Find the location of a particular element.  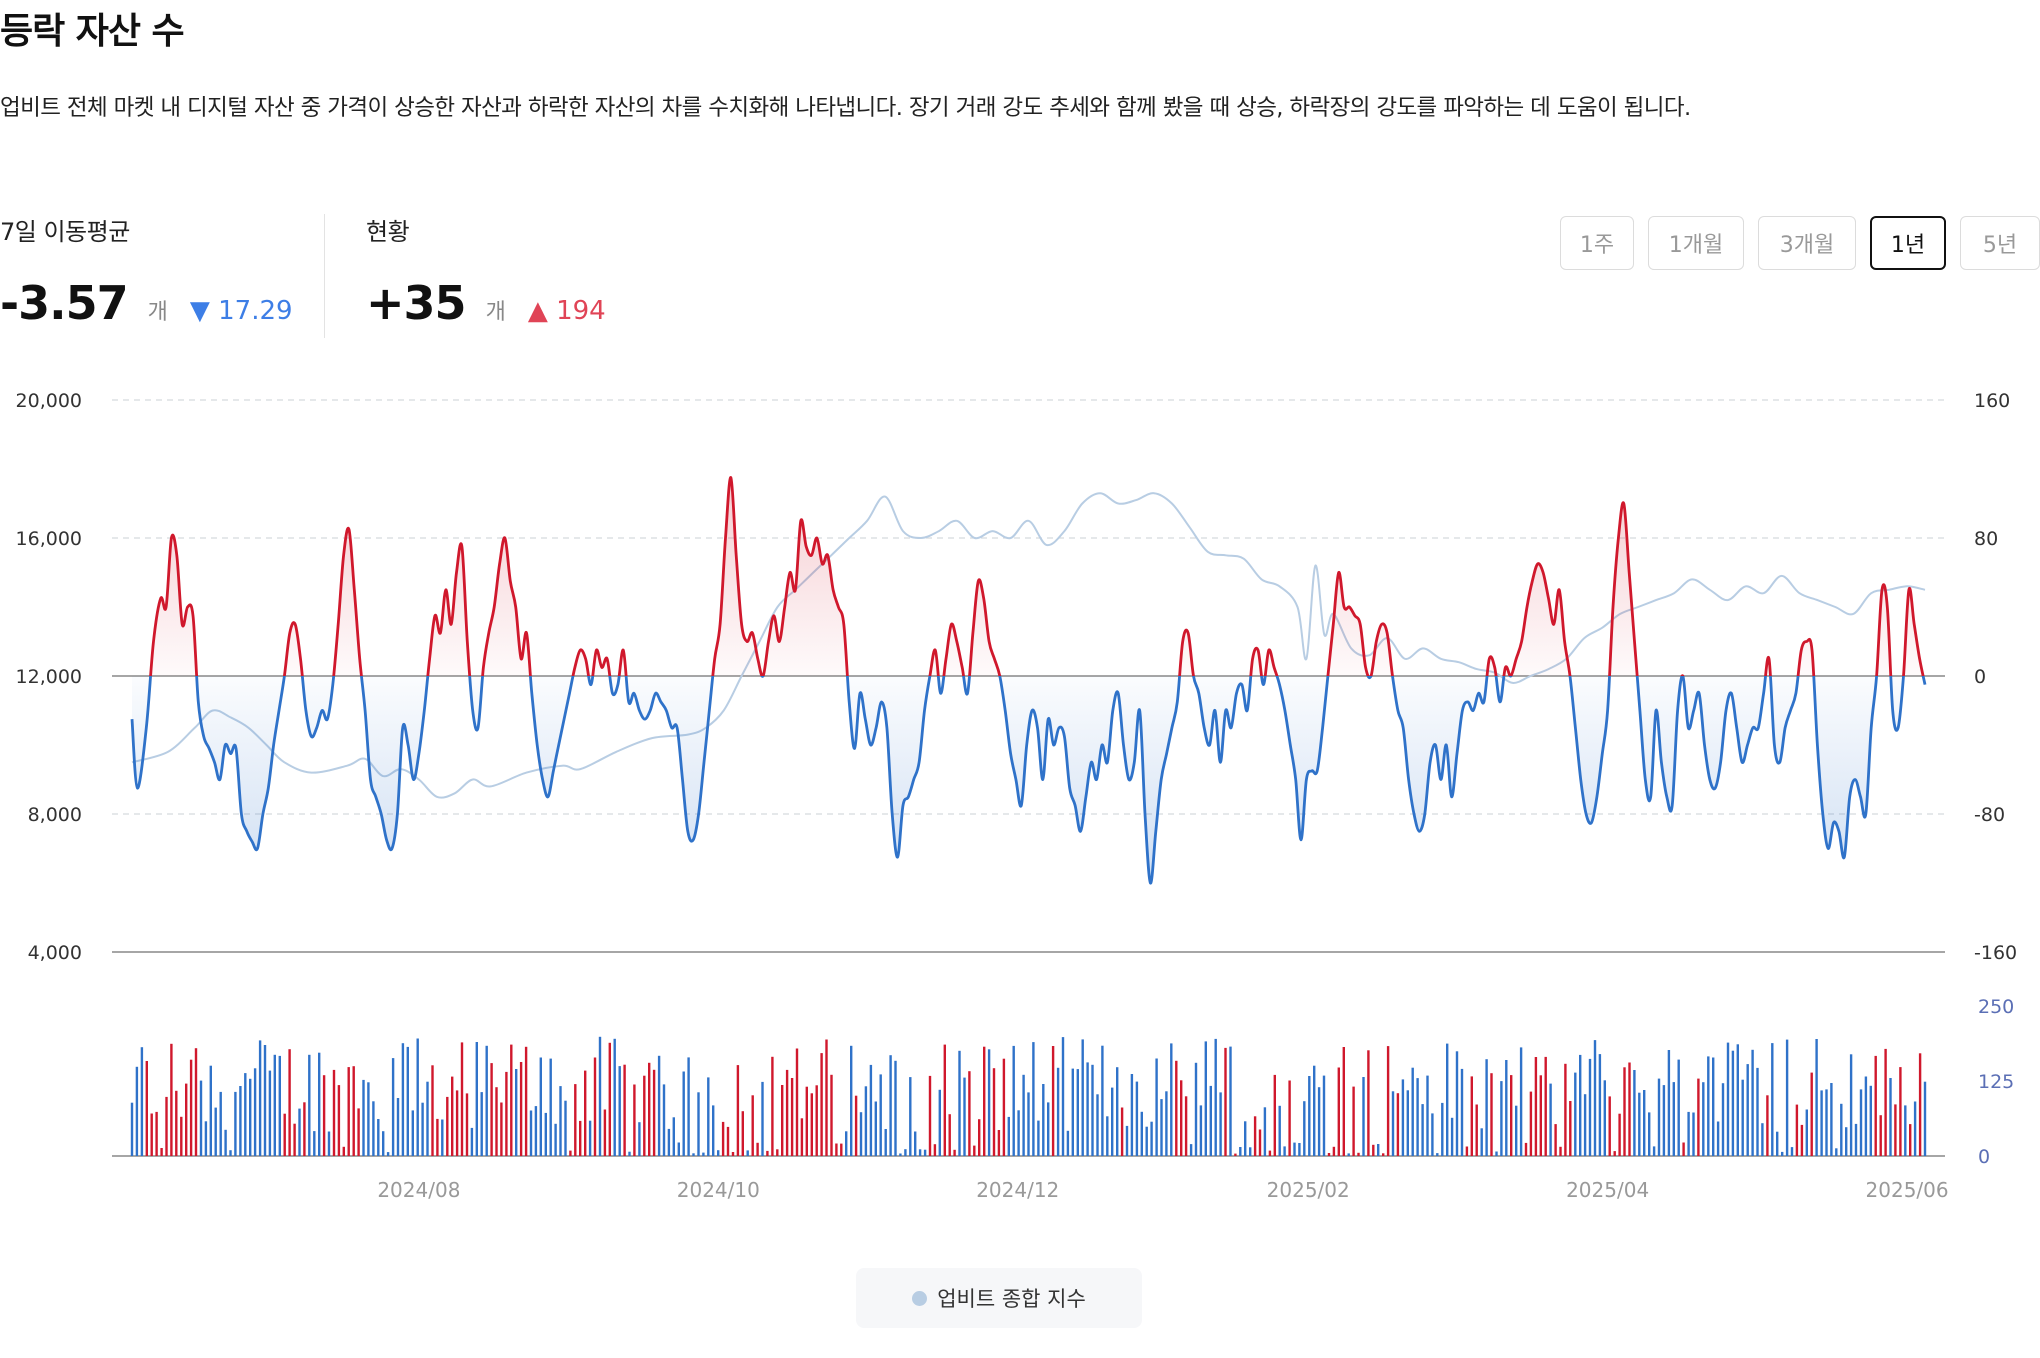

stat-ma7: 7일 이동평균 -3.57 개 ▼ 17.29 is located at coordinates (146, 271).